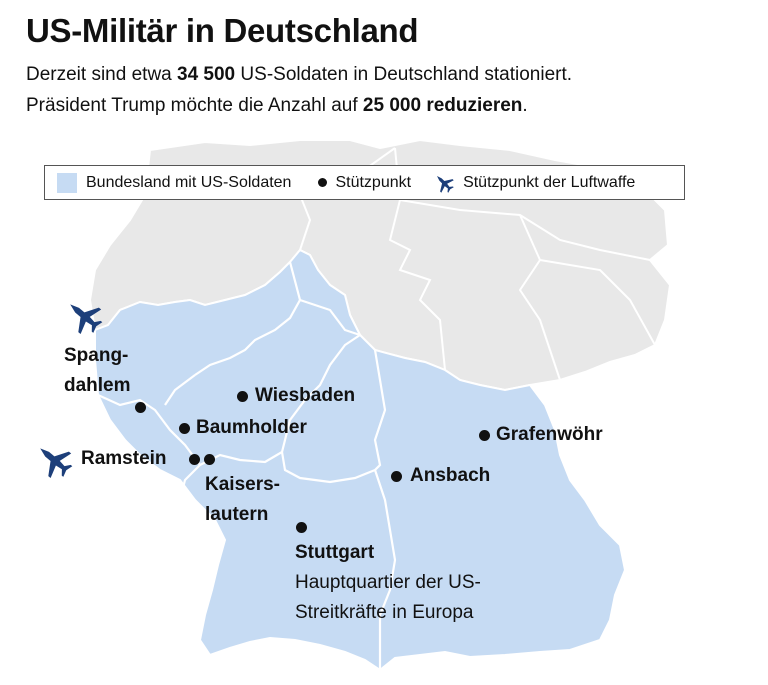 Image resolution: width=768 pixels, height=685 pixels. Describe the element at coordinates (242, 484) in the screenshot. I see `kaiserslautern-label-line-1: Kaisers-` at that location.